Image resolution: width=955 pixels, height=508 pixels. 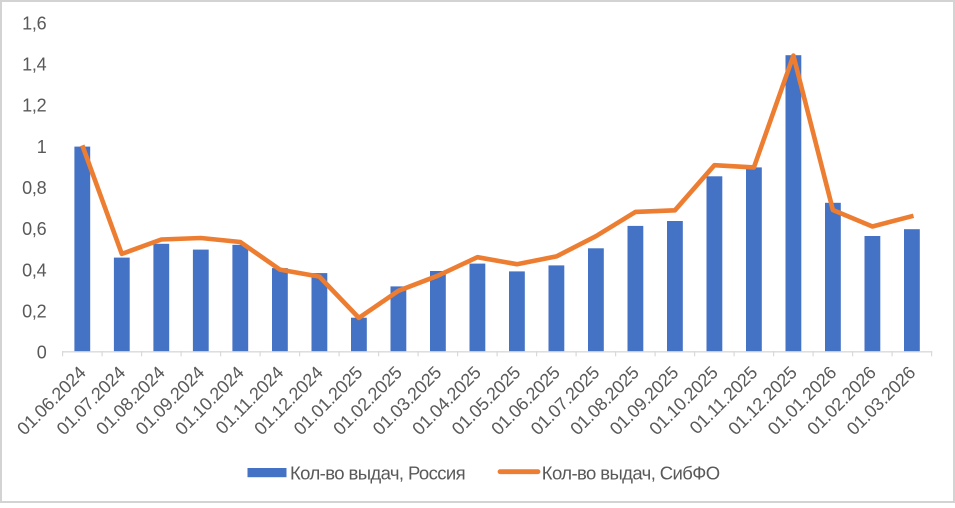 I want to click on svg-text: Кол-во выдач, СибФО, so click(x=631, y=473).